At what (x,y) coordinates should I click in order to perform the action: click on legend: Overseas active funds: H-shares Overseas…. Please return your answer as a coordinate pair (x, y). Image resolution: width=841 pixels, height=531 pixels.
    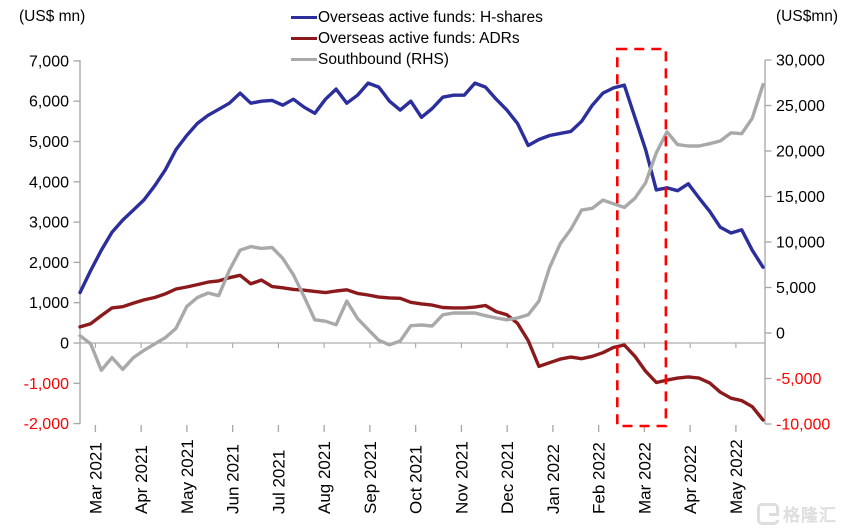
    Looking at the image, I should click on (417, 38).